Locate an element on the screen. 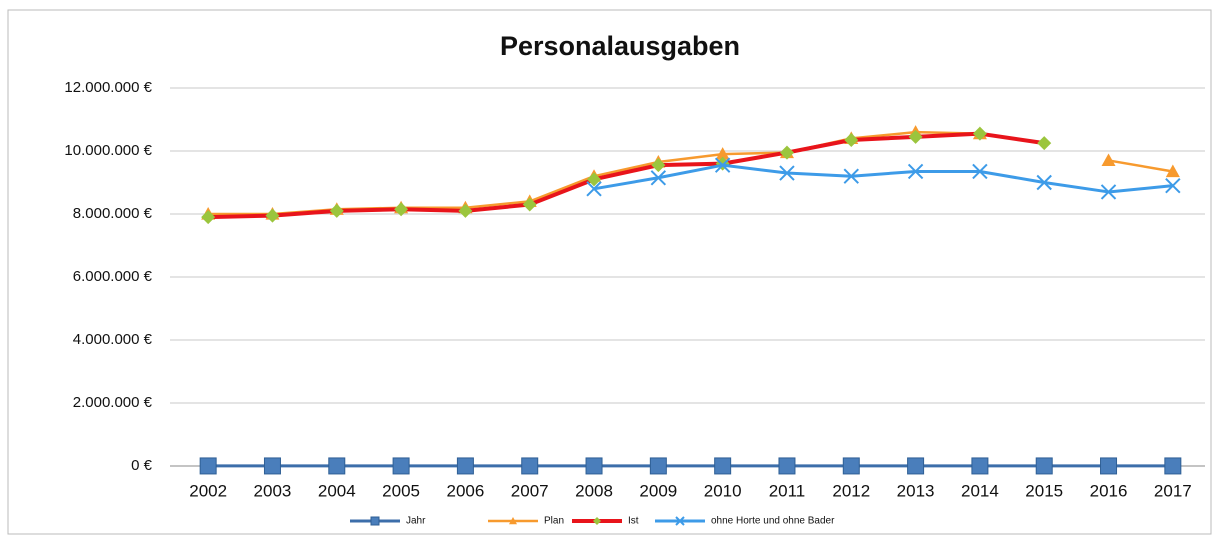  y-tick-label: 8.000.000 € is located at coordinates (113, 213).